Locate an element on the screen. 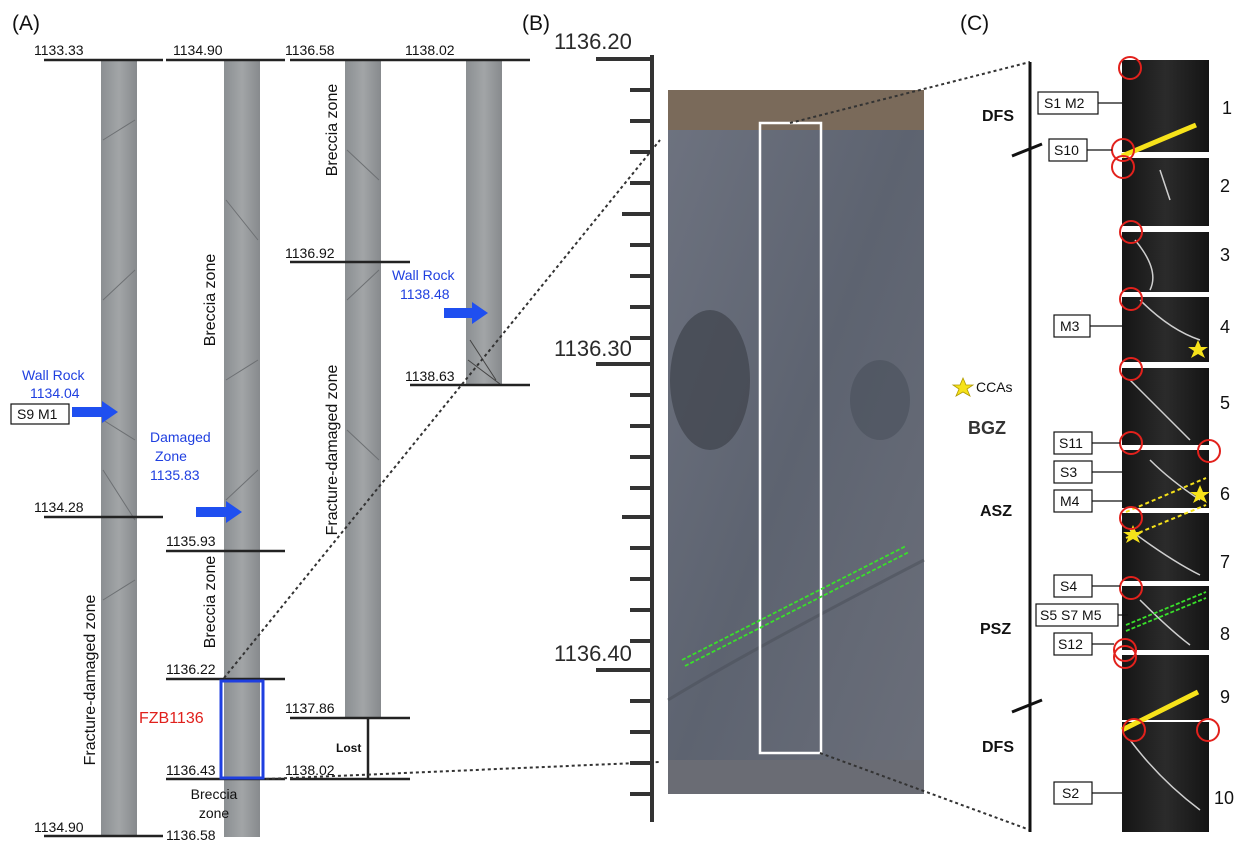  damaged-depth: 1135.83 is located at coordinates (175, 475).